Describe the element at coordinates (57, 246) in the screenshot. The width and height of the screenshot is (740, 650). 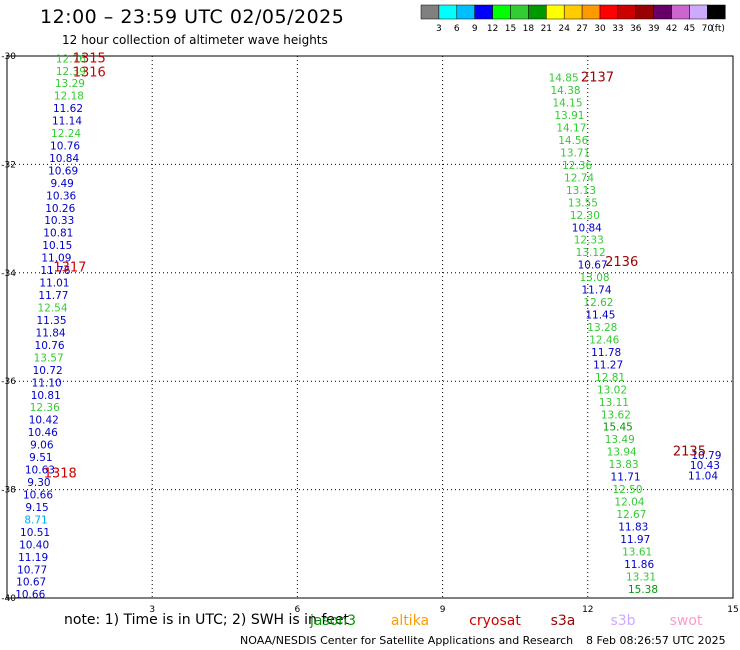
I see `data-value-label: 10.15` at that location.